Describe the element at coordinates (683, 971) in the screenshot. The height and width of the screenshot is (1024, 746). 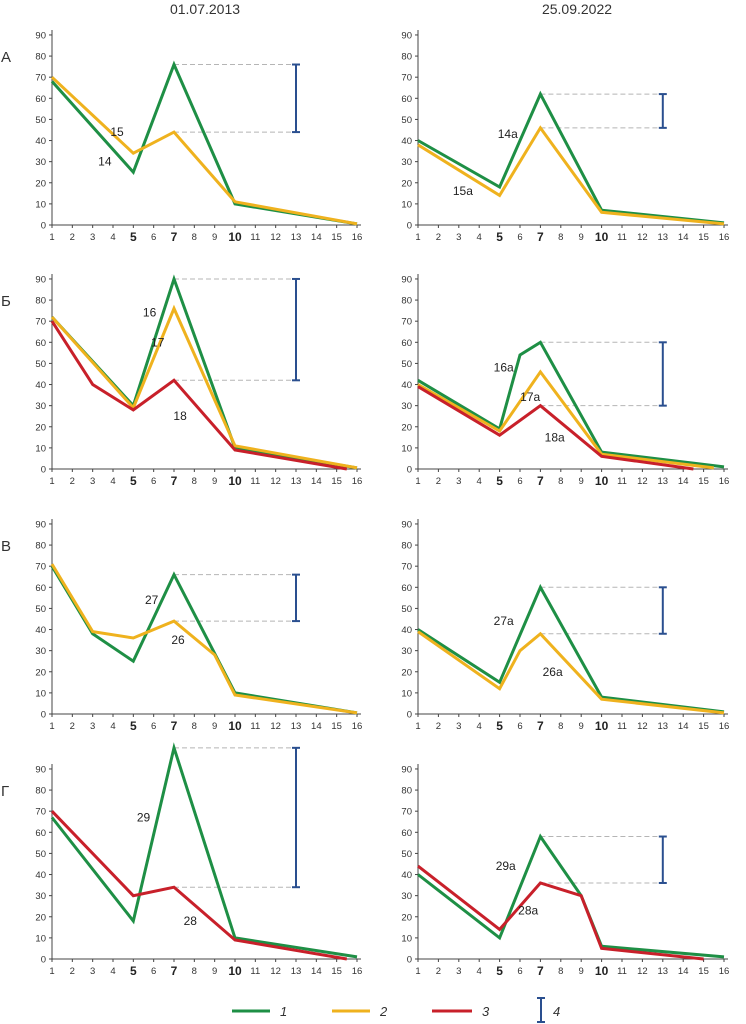
I see `x-tick-label: 14` at that location.